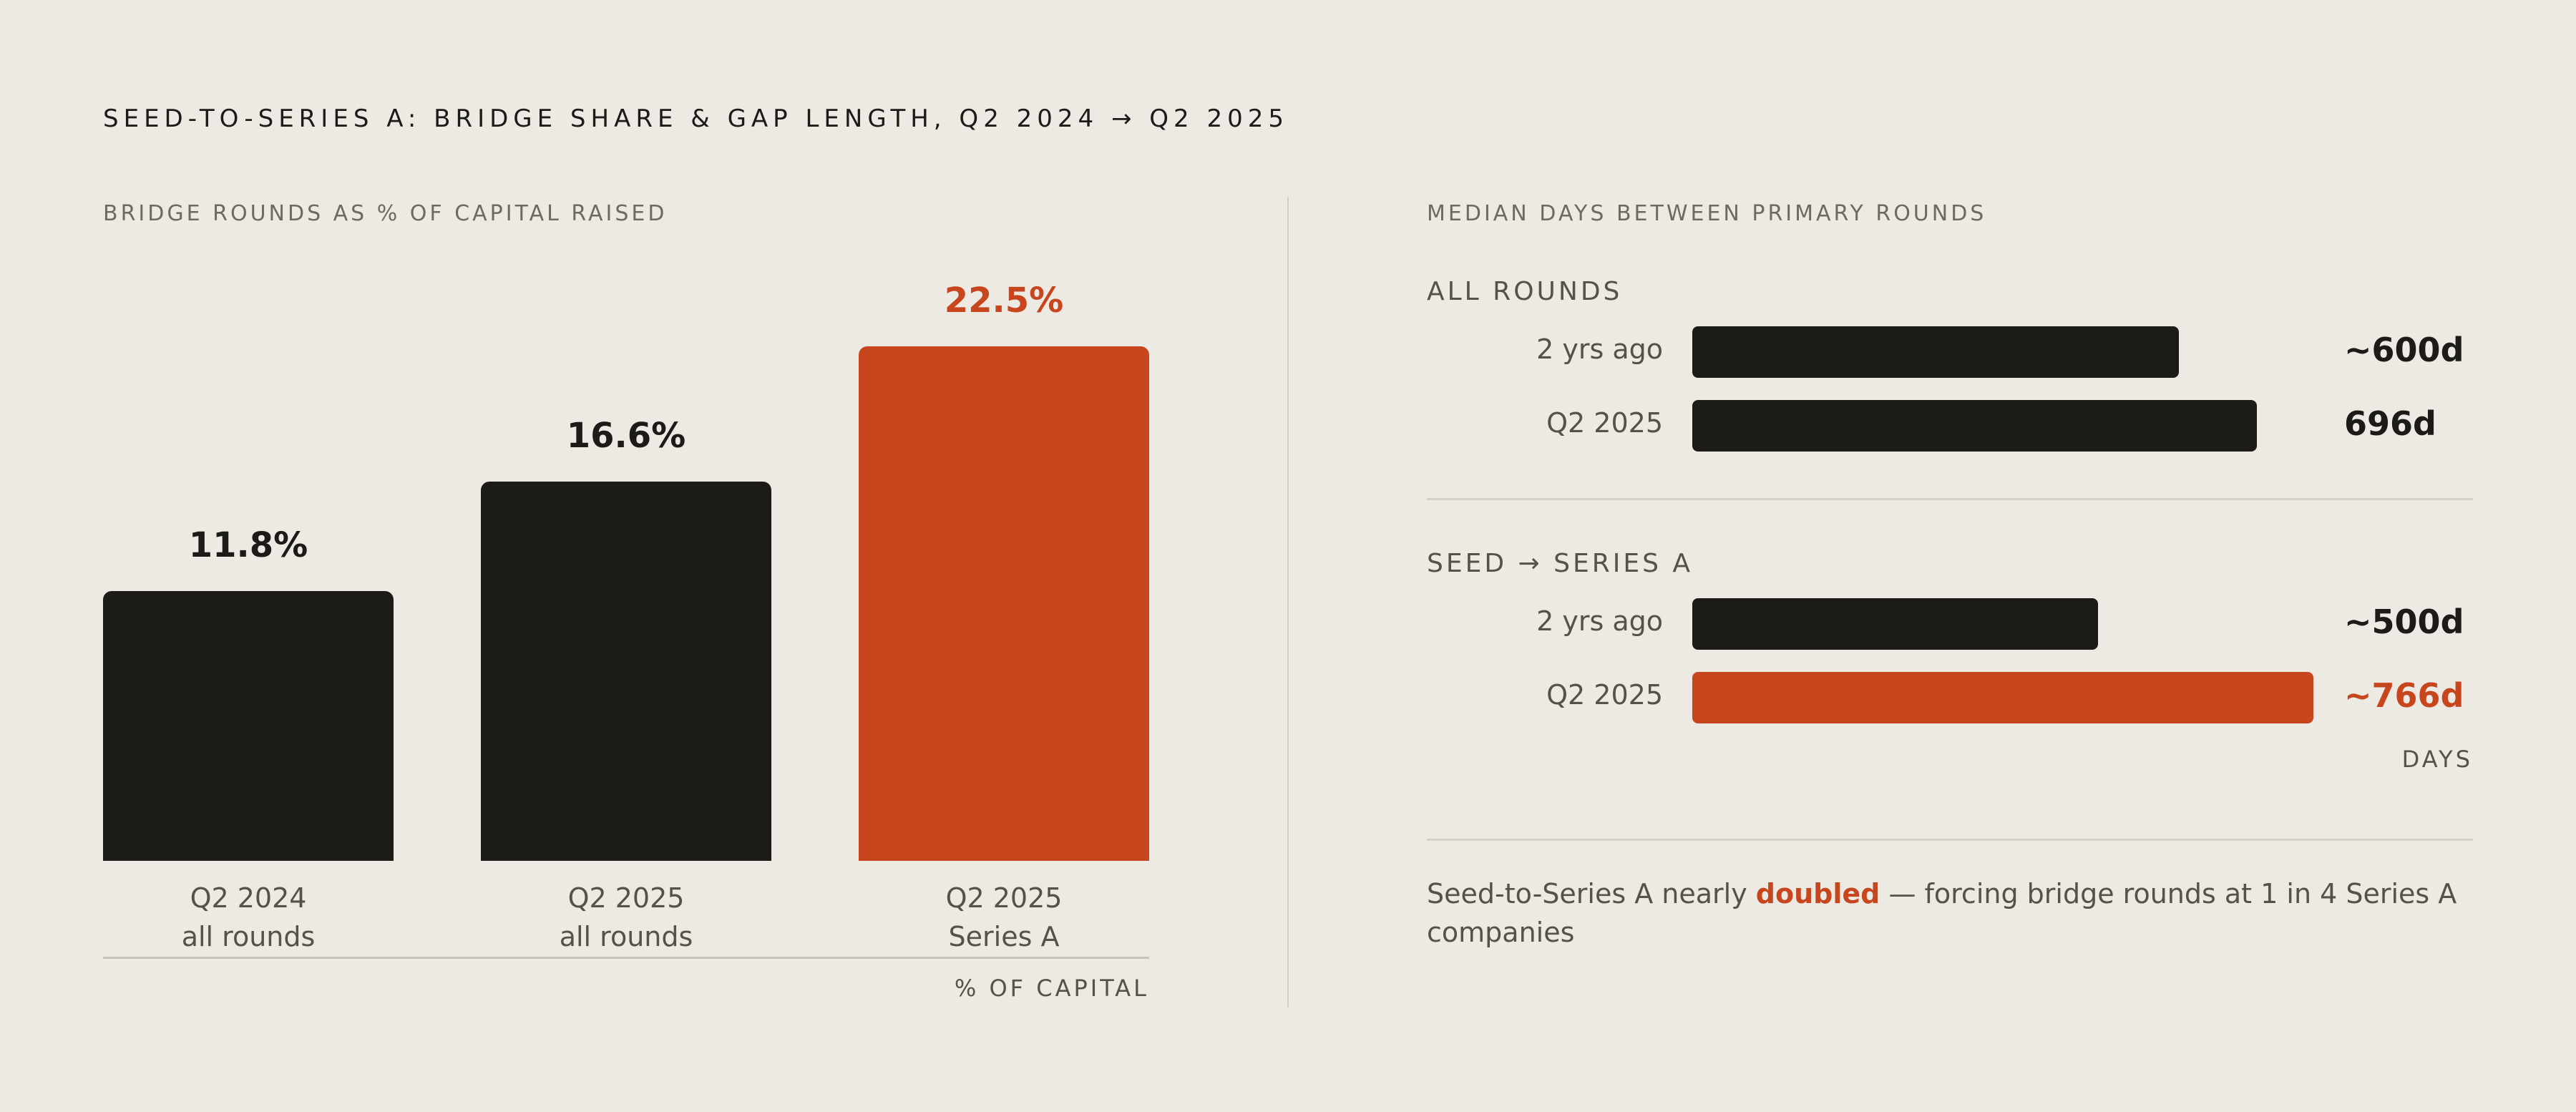  I want to click on bar-value-label: 16.6%, so click(626, 436).